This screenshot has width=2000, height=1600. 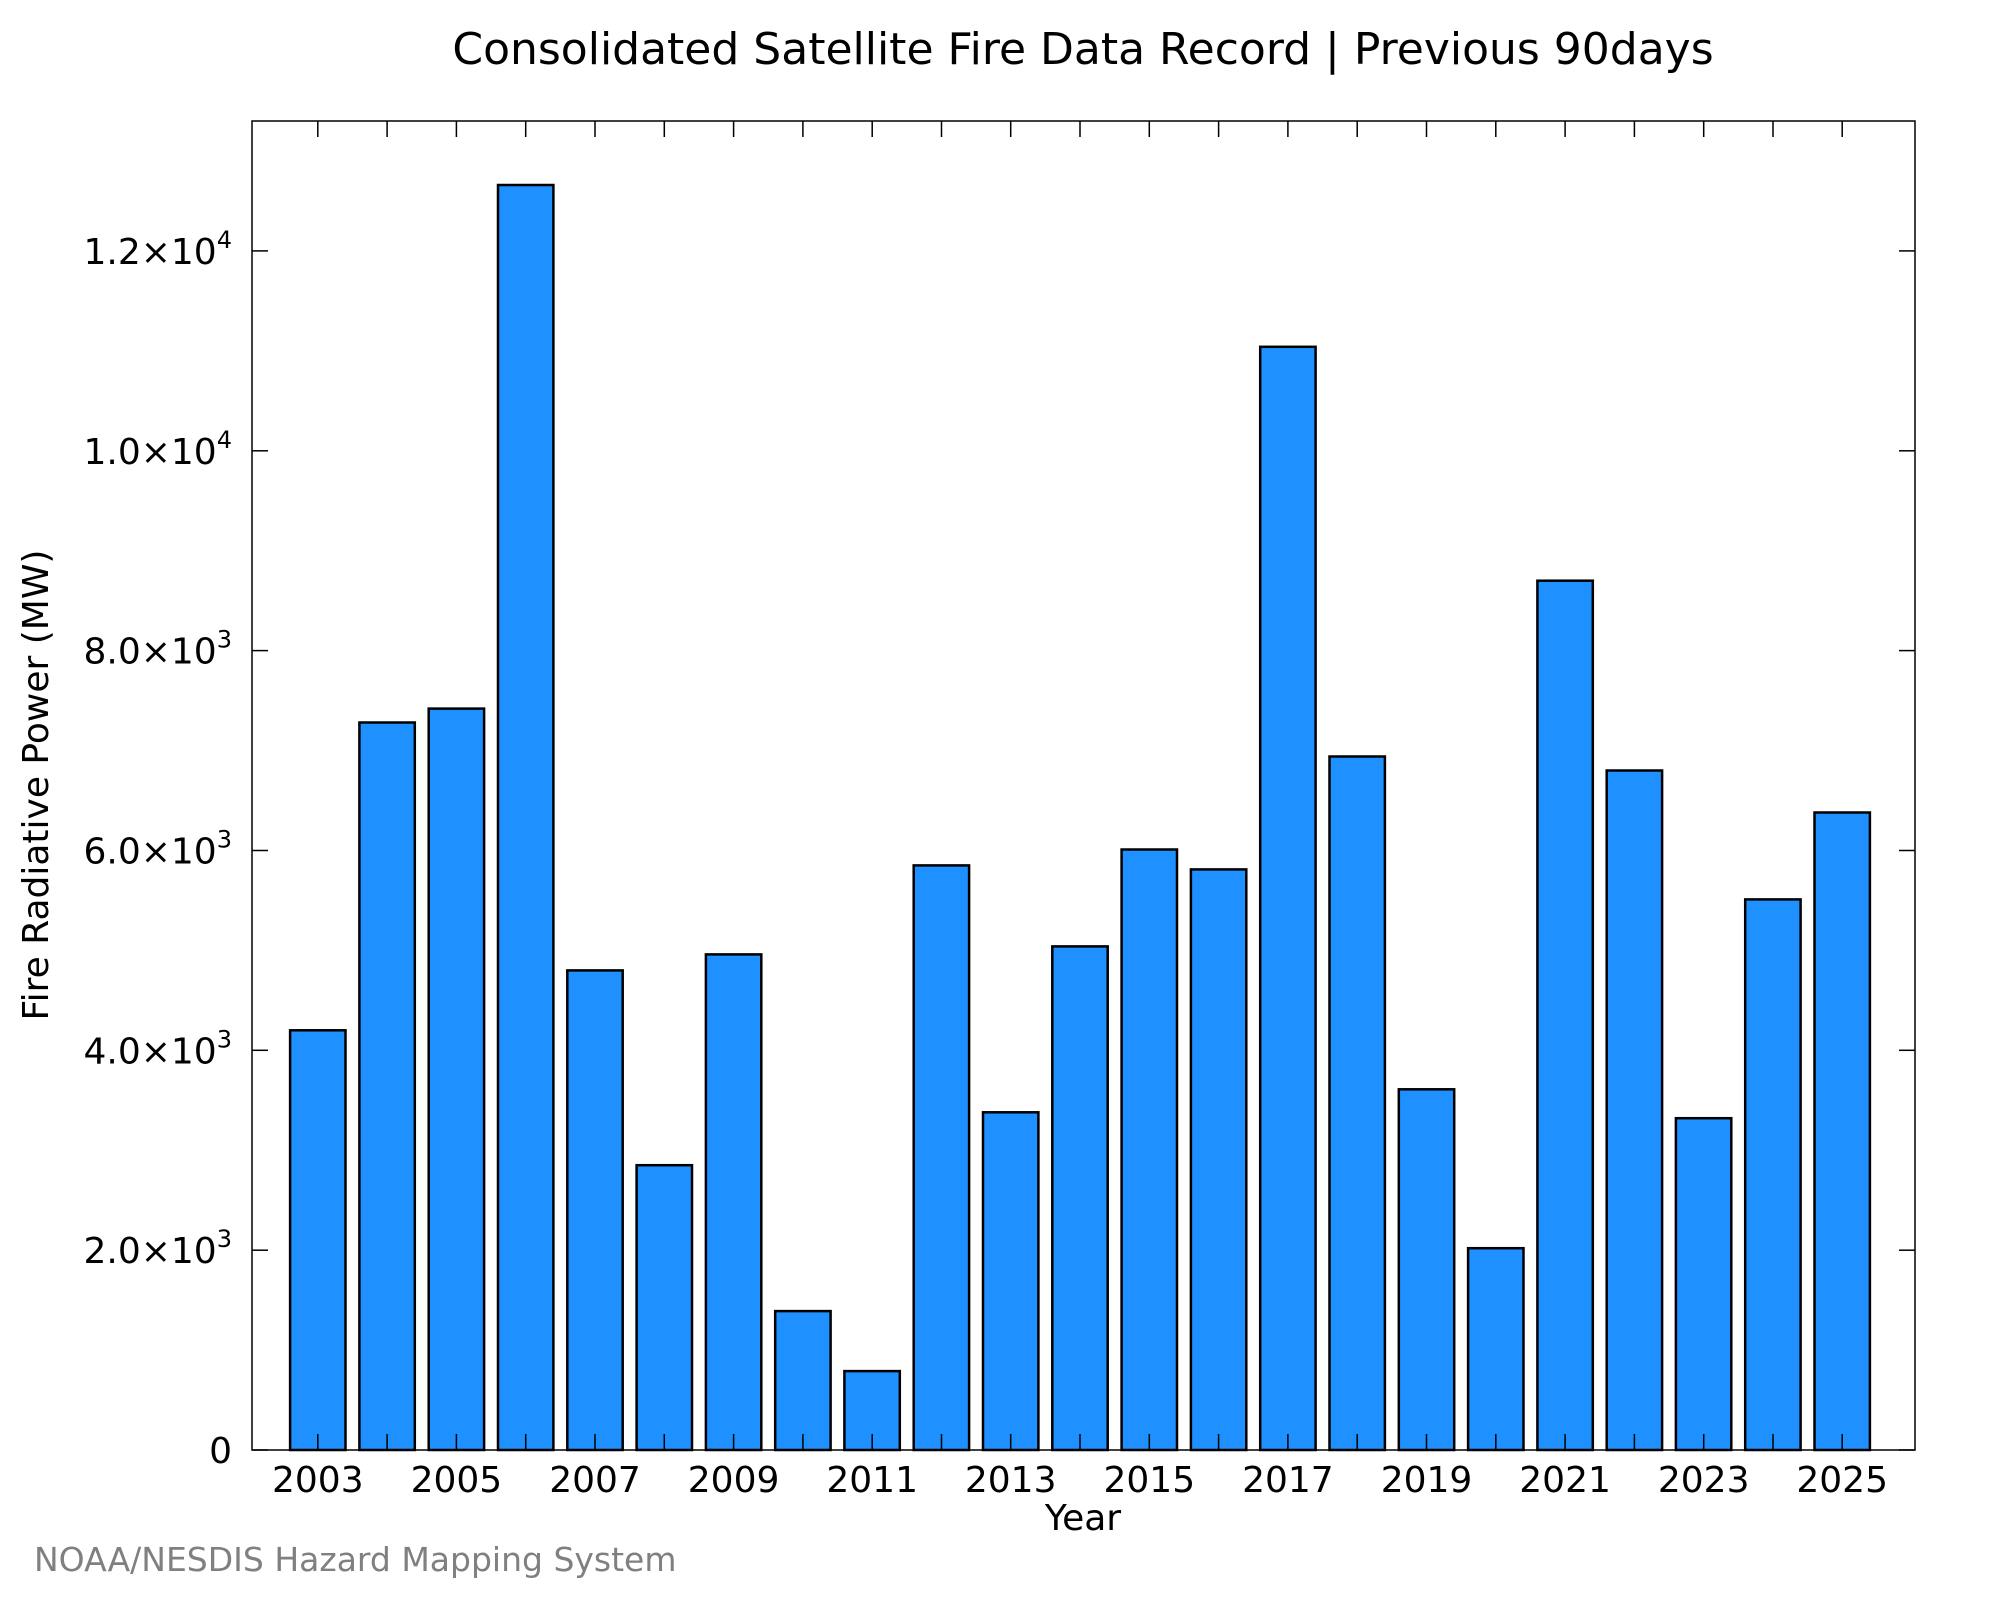 What do you see at coordinates (1495, 1349) in the screenshot?
I see `bar-2020` at bounding box center [1495, 1349].